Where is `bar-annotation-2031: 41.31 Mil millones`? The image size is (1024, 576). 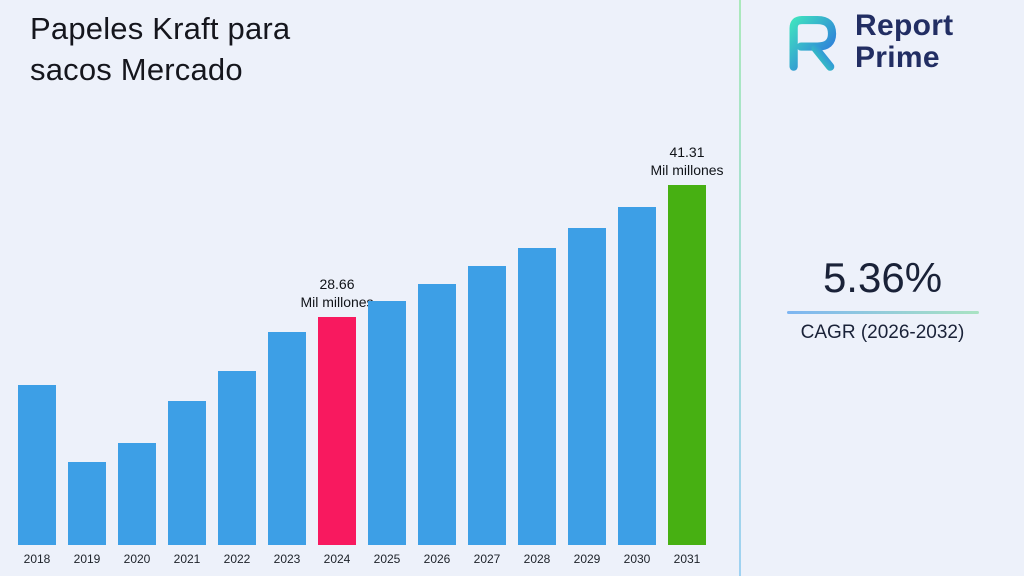
bar-annotation-2031: 41.31 Mil millones is located at coordinates (686, 162).